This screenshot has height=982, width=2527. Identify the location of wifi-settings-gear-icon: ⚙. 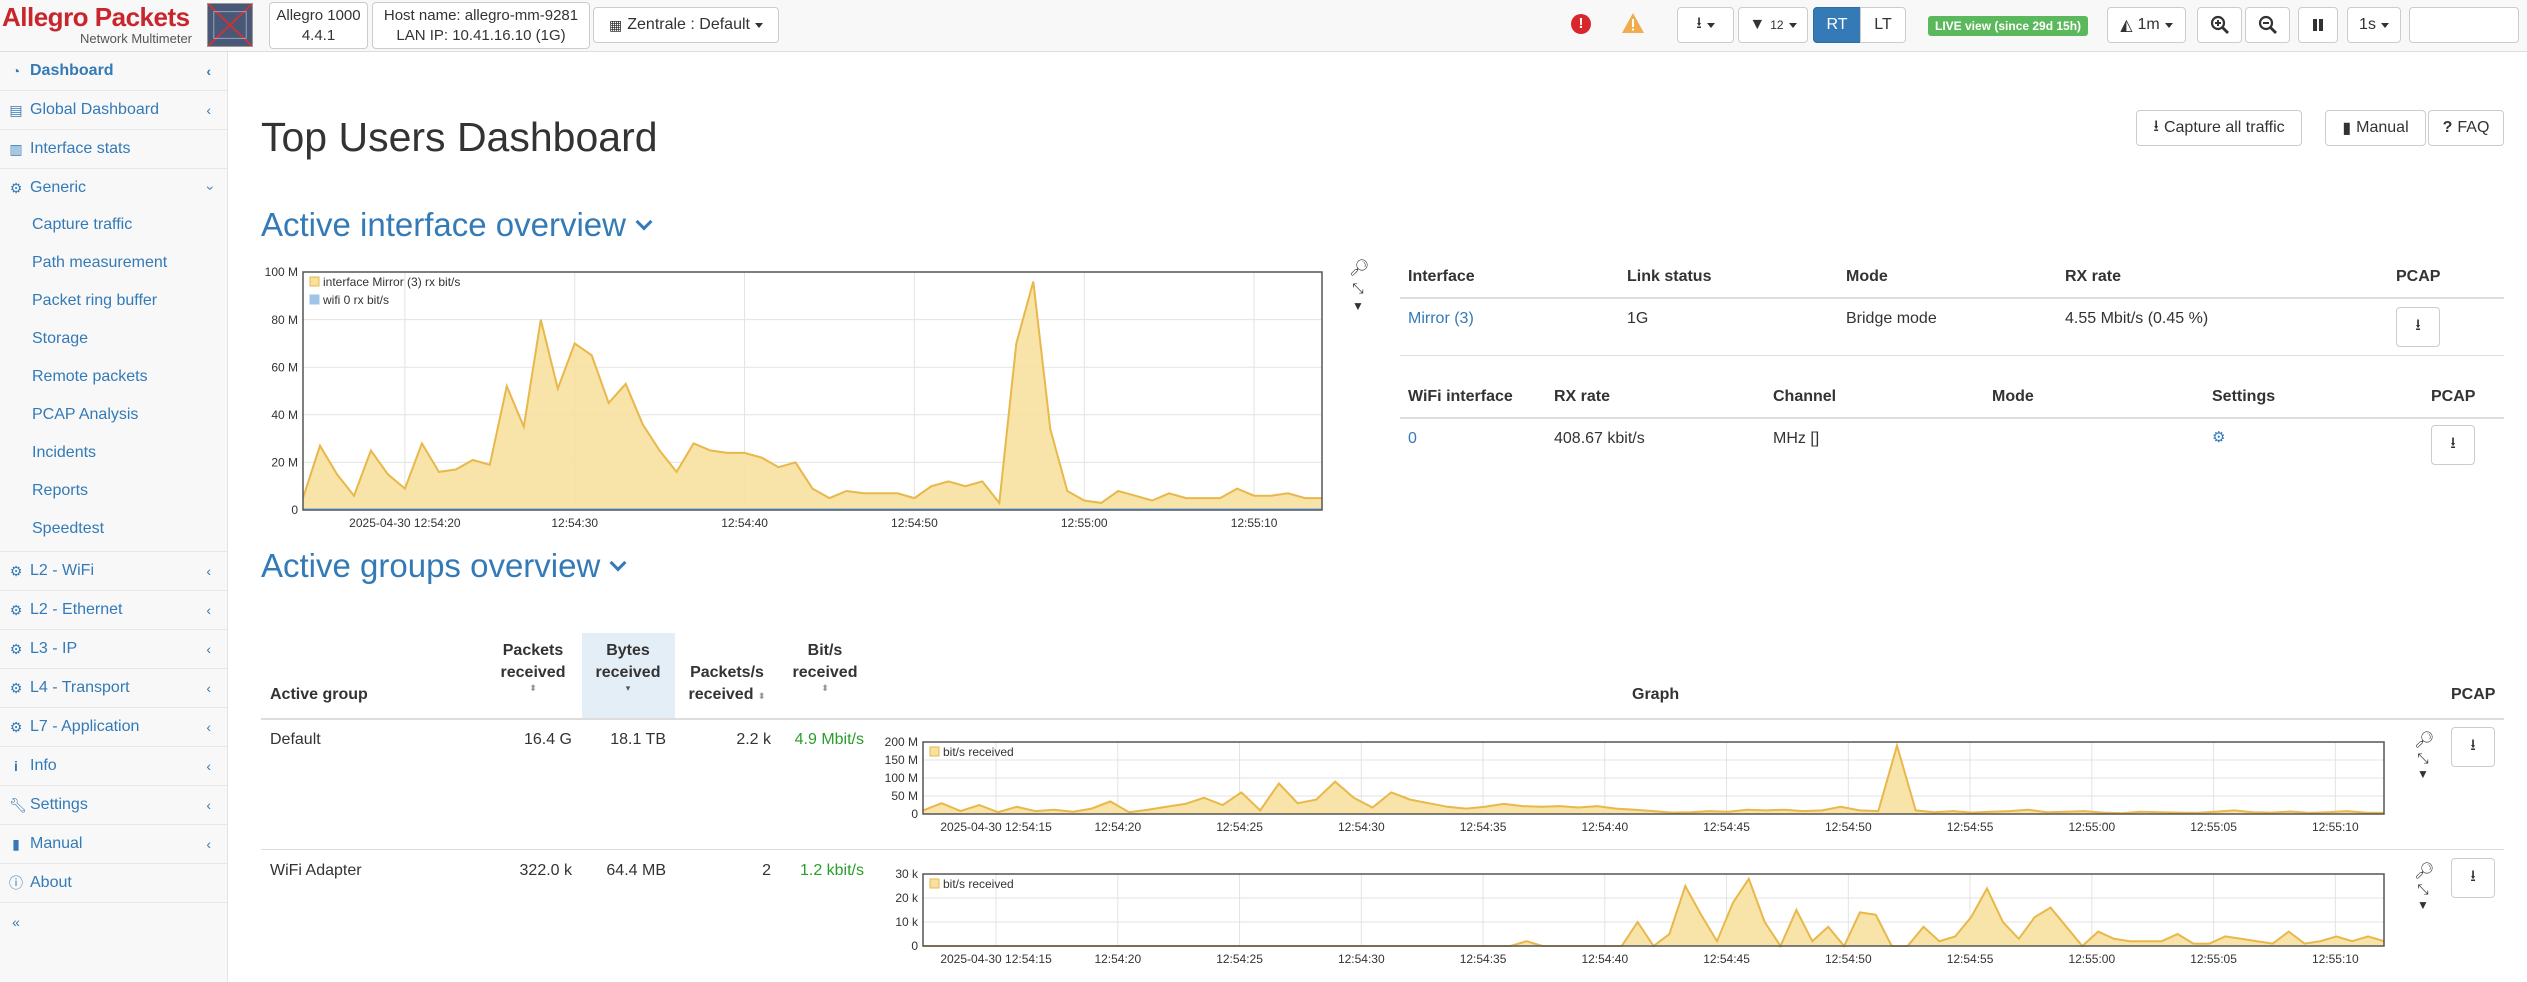
(2219, 437).